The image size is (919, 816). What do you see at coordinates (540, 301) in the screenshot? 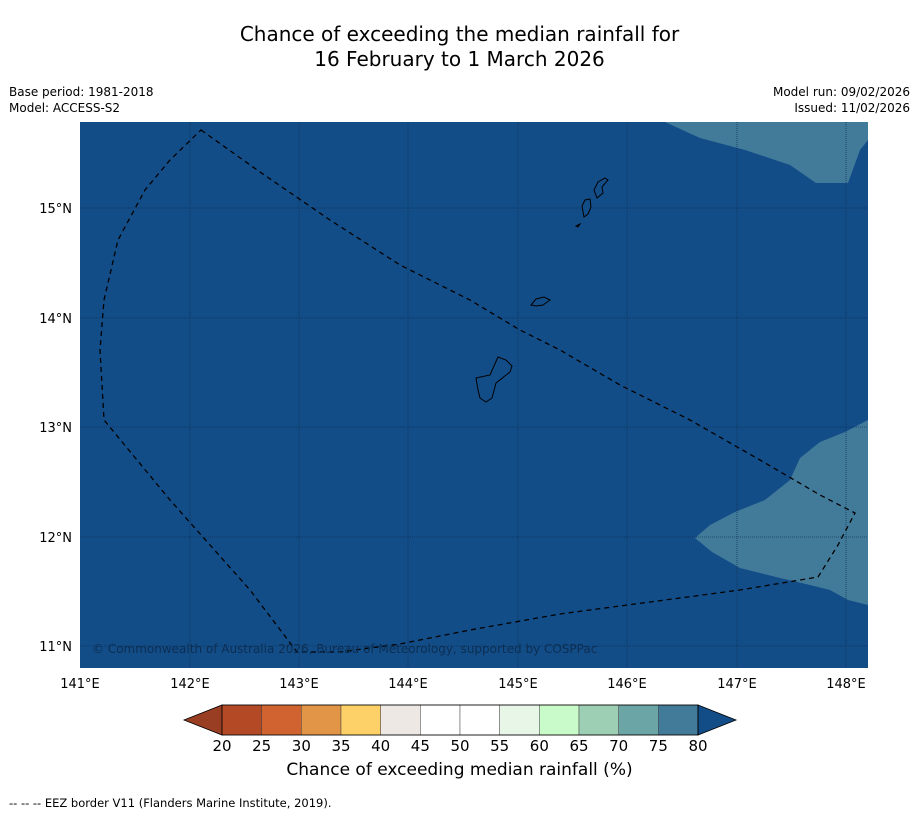
I see `island-rota` at bounding box center [540, 301].